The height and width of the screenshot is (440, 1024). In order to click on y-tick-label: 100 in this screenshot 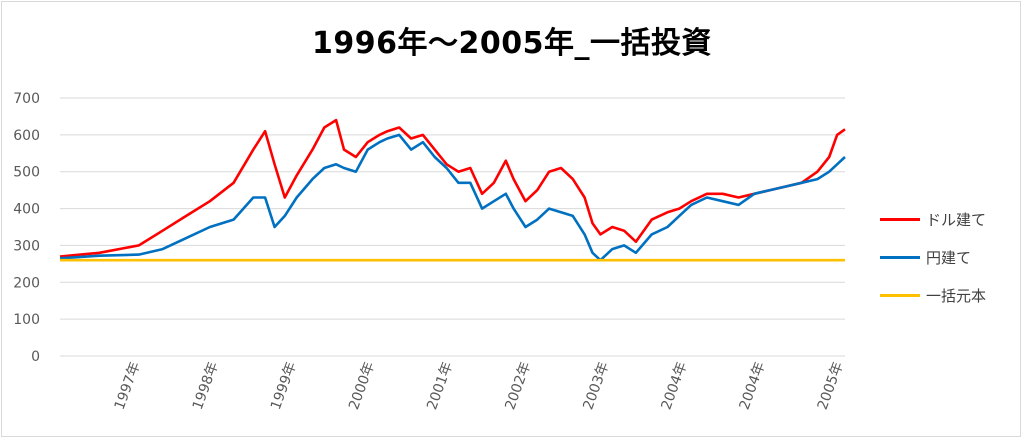, I will do `click(26, 320)`.